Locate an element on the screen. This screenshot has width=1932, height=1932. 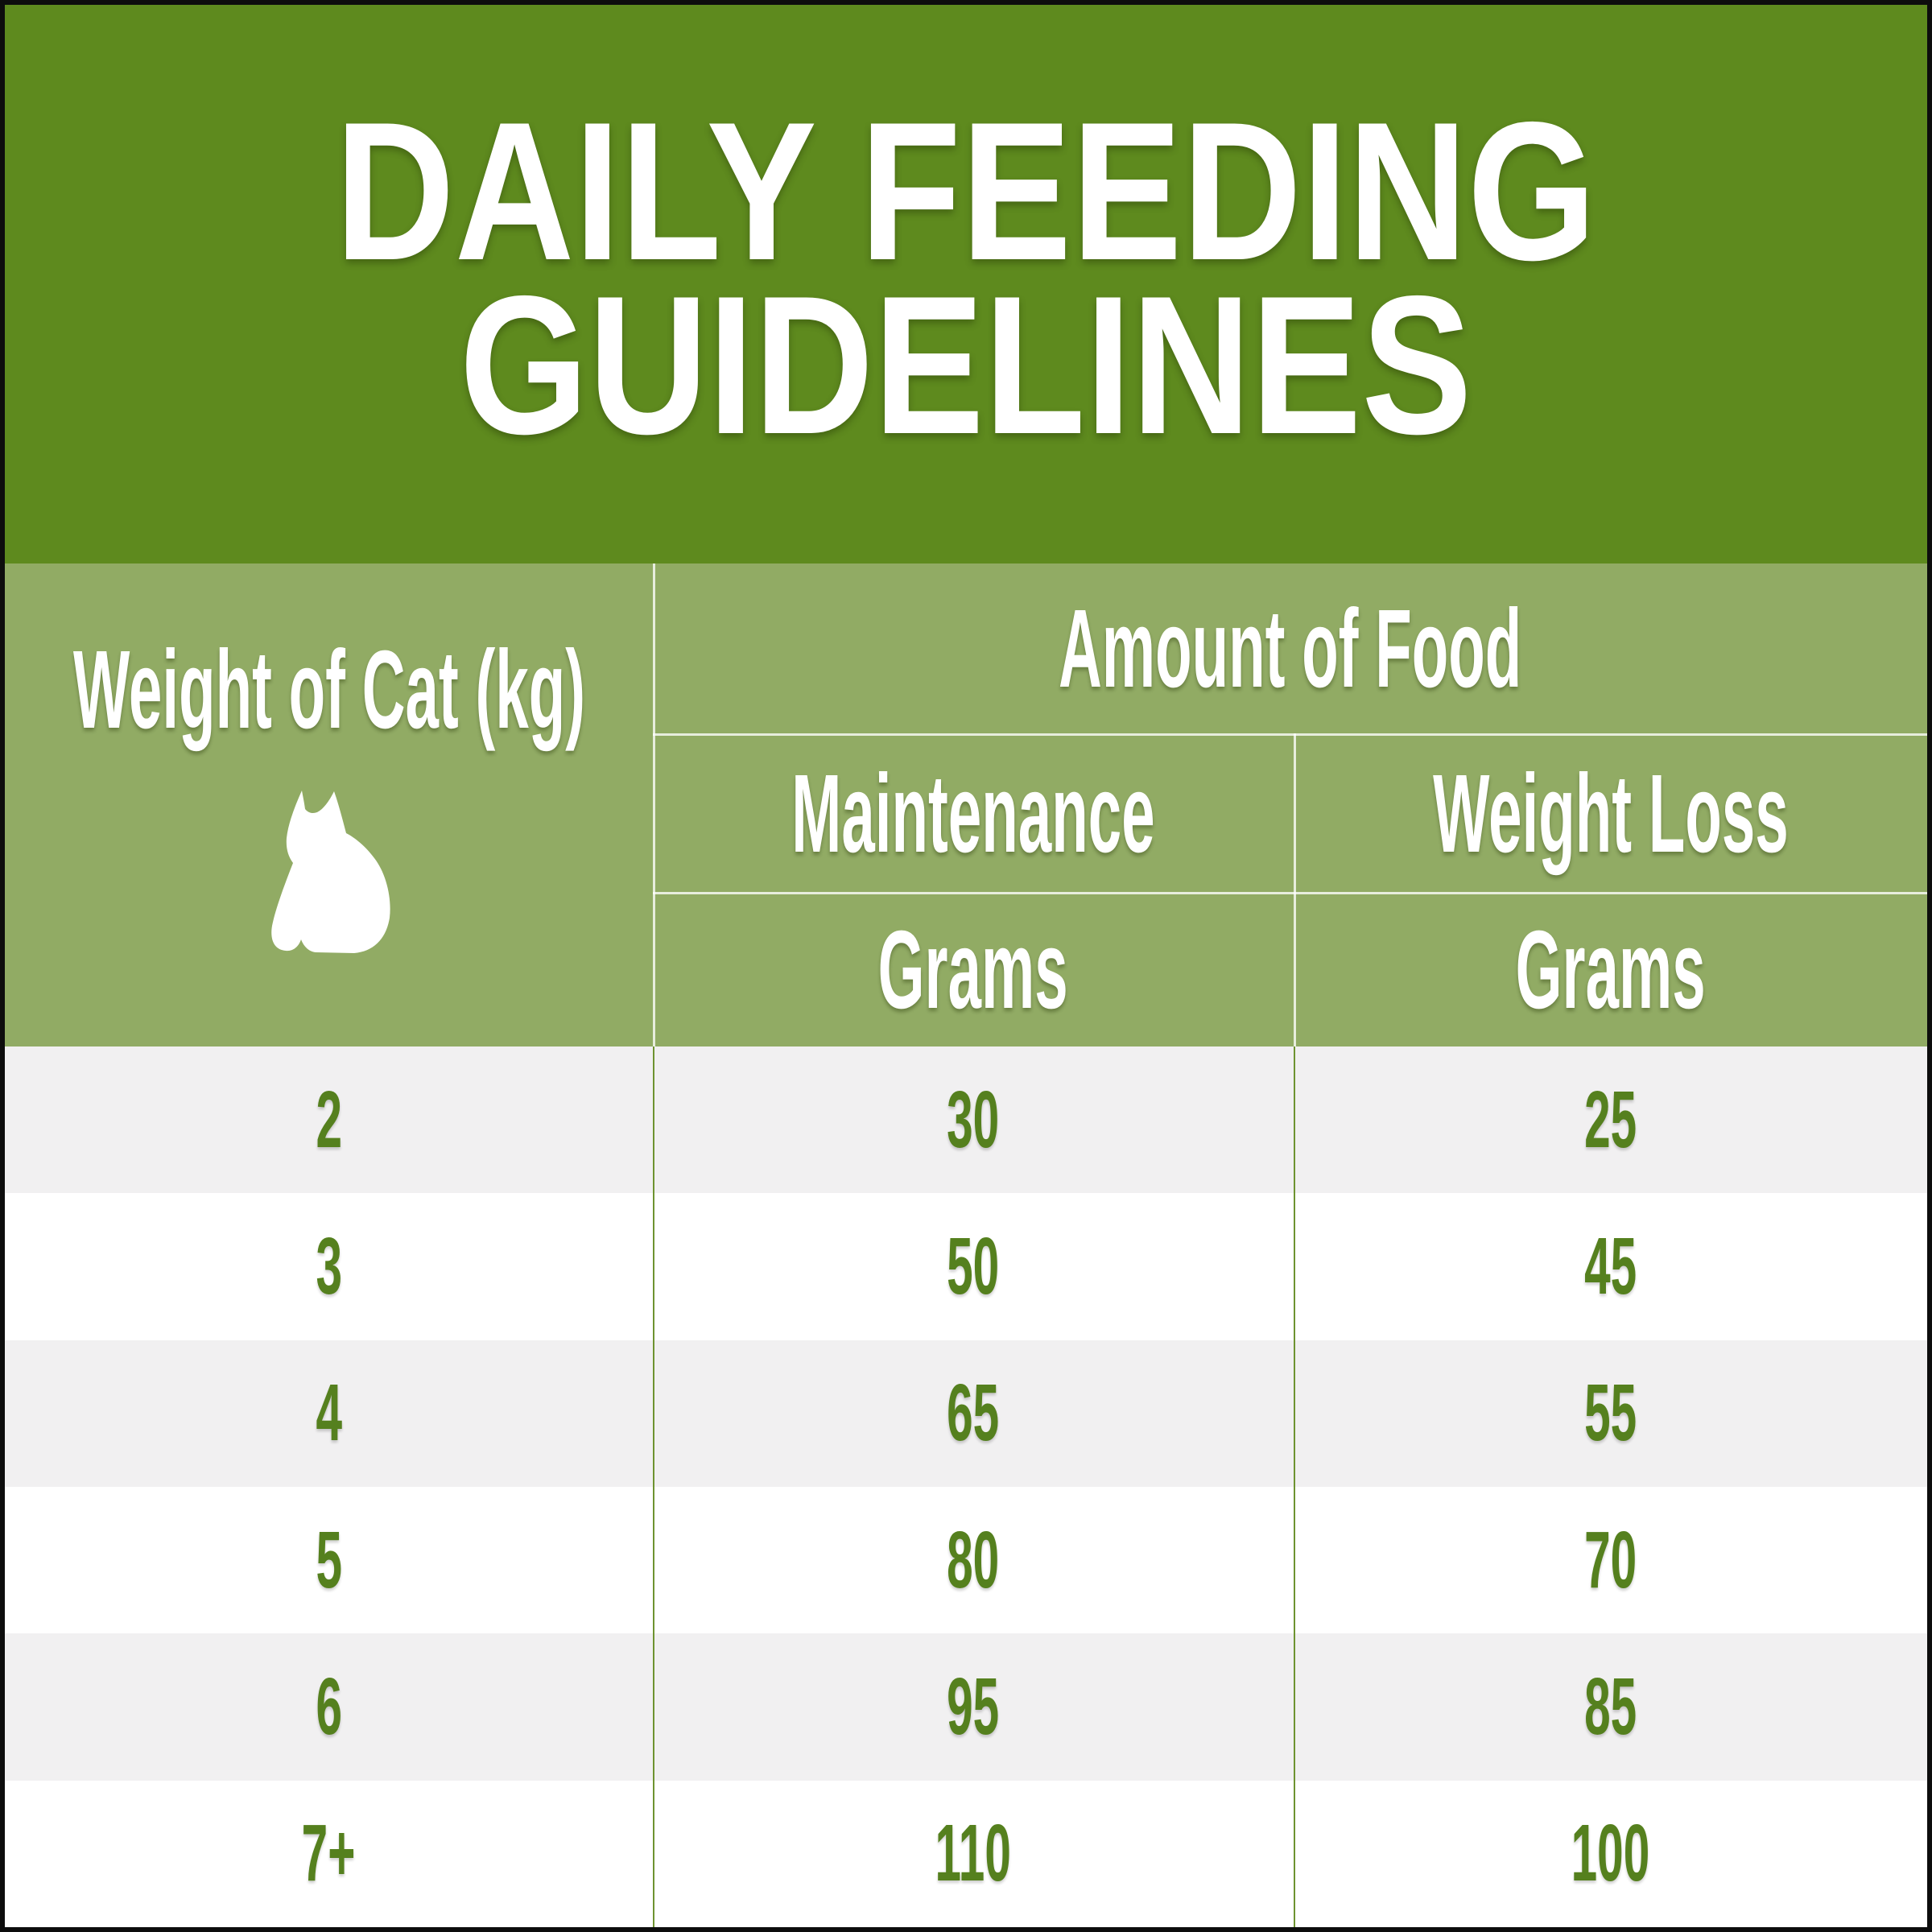
maintenance-unit-header: Grams is located at coordinates (973, 970).